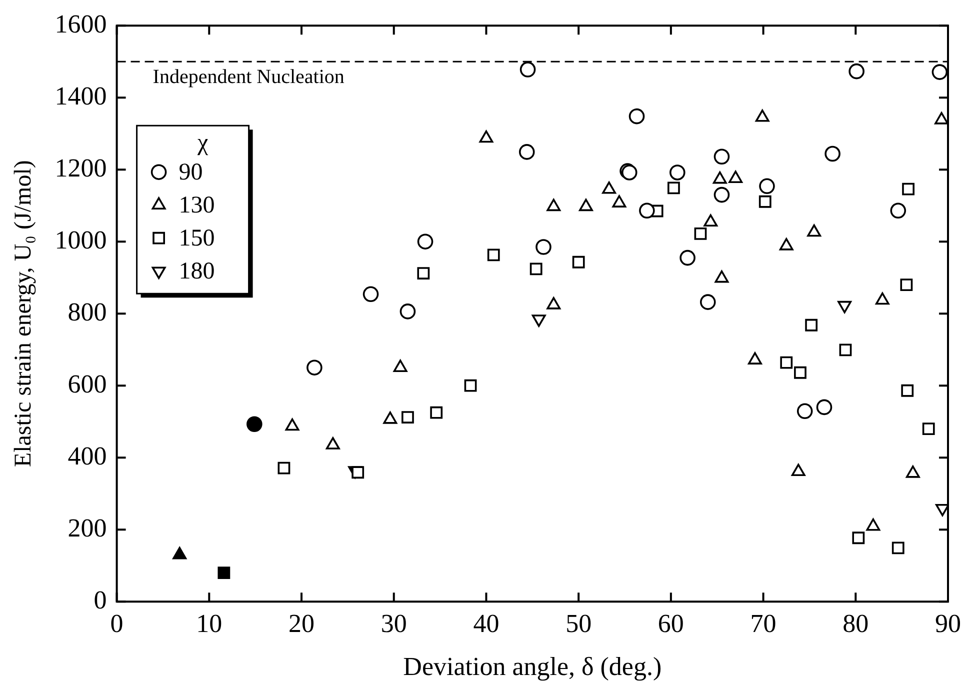 This screenshot has height=692, width=970. Describe the element at coordinates (100, 599) in the screenshot. I see `y-tick-label: 0` at that location.